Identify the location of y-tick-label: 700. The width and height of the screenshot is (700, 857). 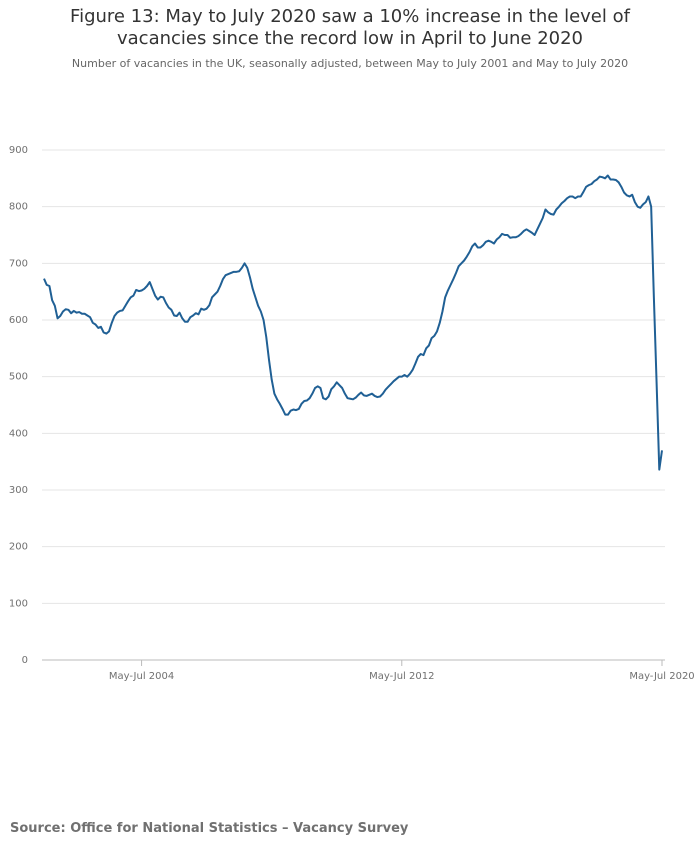
(18, 263).